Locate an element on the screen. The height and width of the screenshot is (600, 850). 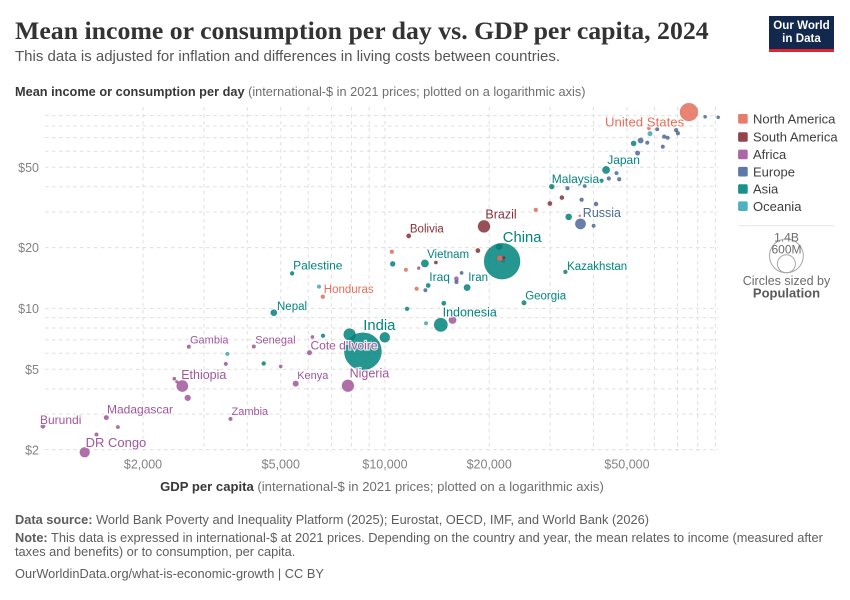
svg-text: $10 is located at coordinates (28, 309).